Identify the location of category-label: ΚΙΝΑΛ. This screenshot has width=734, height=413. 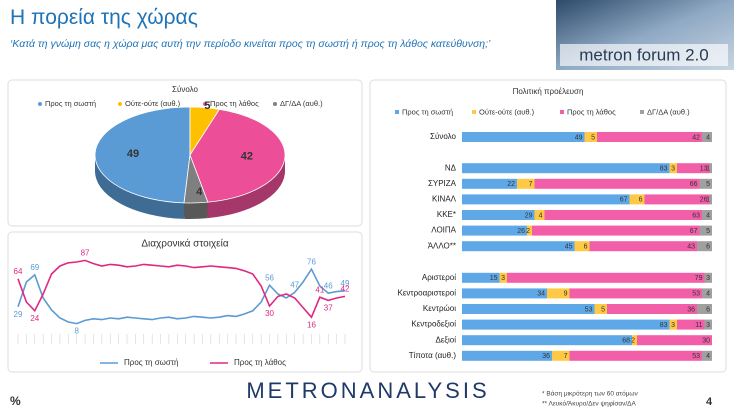
(444, 199).